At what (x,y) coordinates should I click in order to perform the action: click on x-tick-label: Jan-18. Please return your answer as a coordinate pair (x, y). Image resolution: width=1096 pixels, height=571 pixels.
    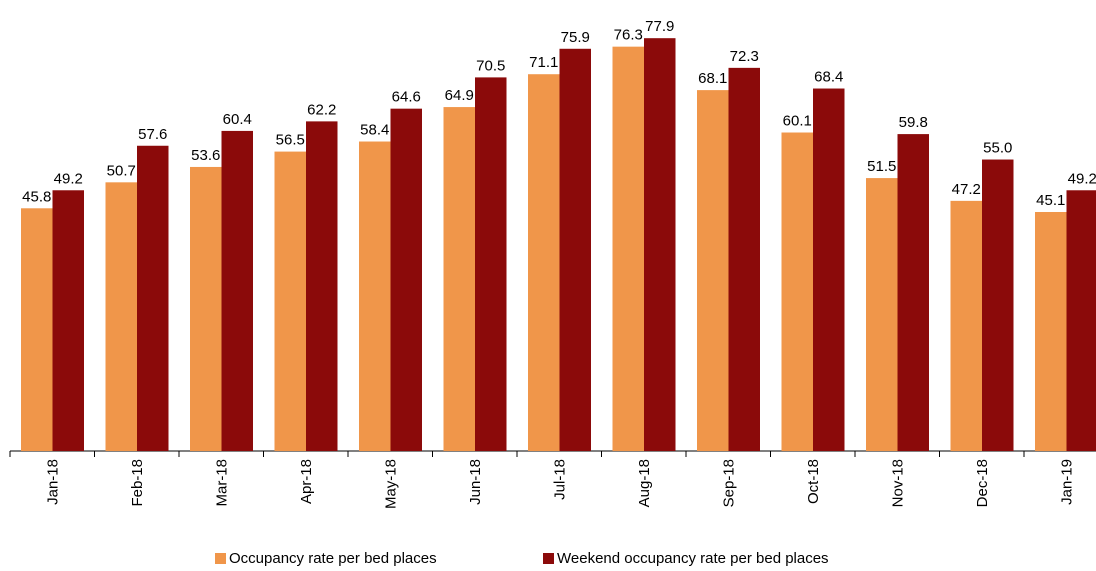
    Looking at the image, I should click on (52, 482).